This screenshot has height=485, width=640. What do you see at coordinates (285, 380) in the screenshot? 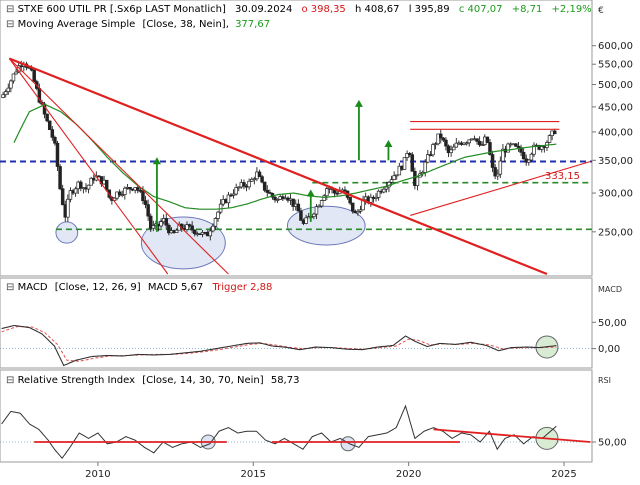
I see `rsi-value: 58,73` at bounding box center [285, 380].